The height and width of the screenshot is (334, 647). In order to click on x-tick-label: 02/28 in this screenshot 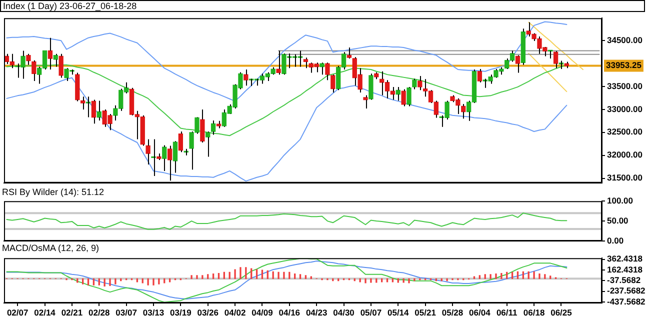, I will do `click(99, 312)`.